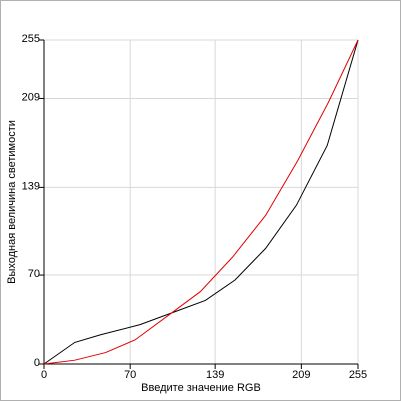 The height and width of the screenshot is (401, 401). What do you see at coordinates (201, 388) in the screenshot?
I see `x-axis-label: Введите значение RGB` at bounding box center [201, 388].